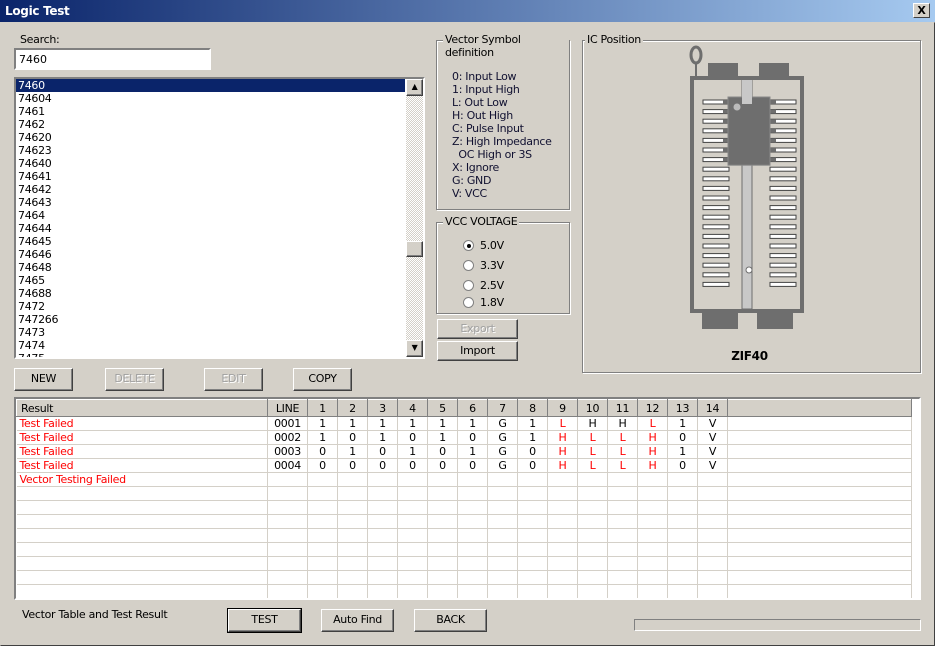  I want to click on zif-socket-diagram, so click(746, 187).